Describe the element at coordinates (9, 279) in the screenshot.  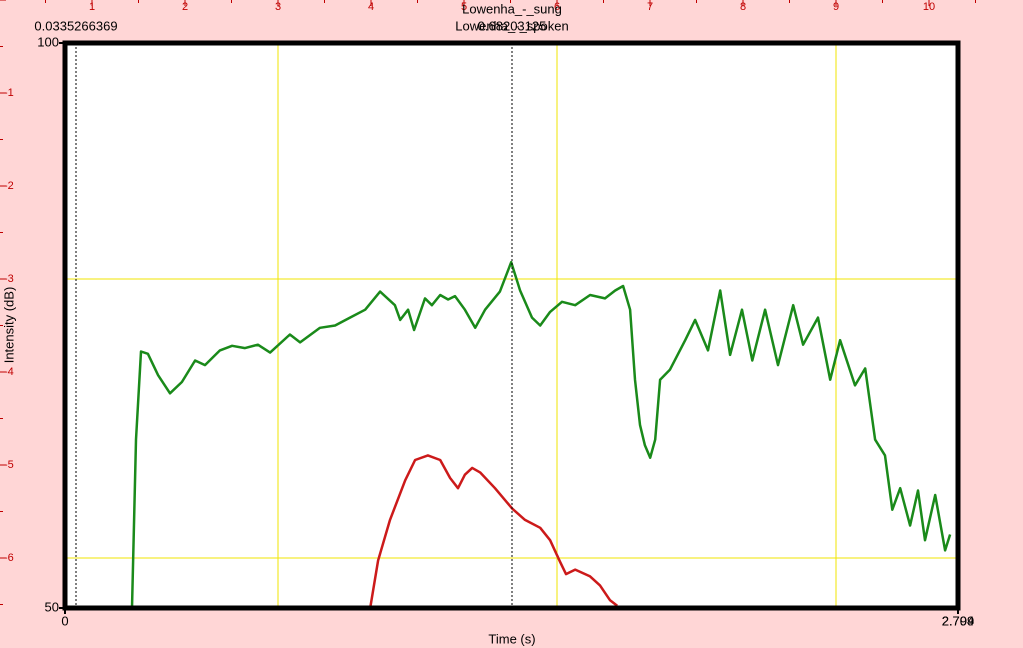
I see `ruler-label: -3` at that location.